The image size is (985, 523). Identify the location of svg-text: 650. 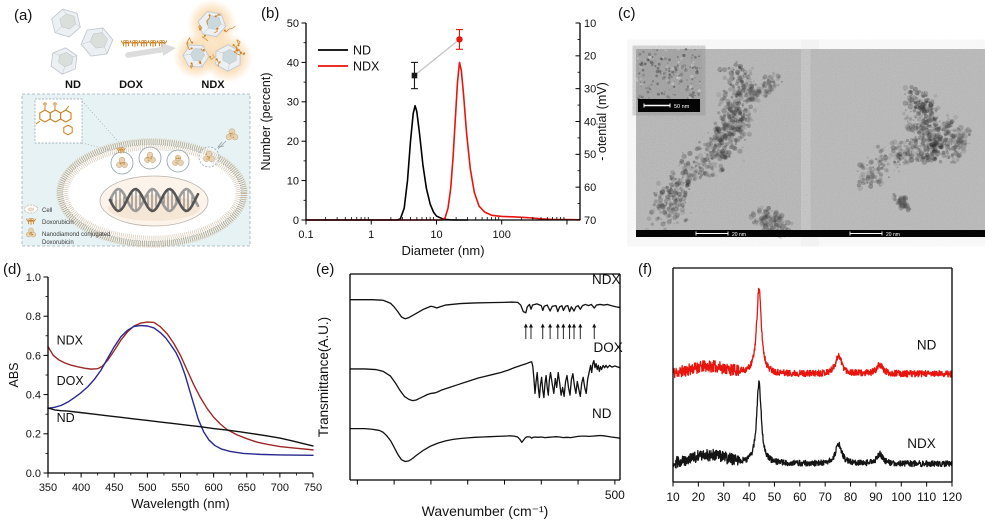
(247, 488).